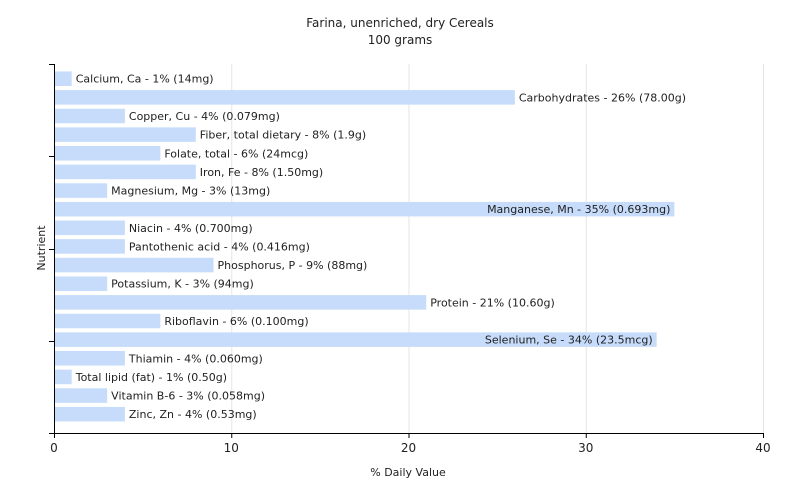  Describe the element at coordinates (602, 97) in the screenshot. I see `bar-label: Carbohydrates - 26% (78.00g)` at that location.